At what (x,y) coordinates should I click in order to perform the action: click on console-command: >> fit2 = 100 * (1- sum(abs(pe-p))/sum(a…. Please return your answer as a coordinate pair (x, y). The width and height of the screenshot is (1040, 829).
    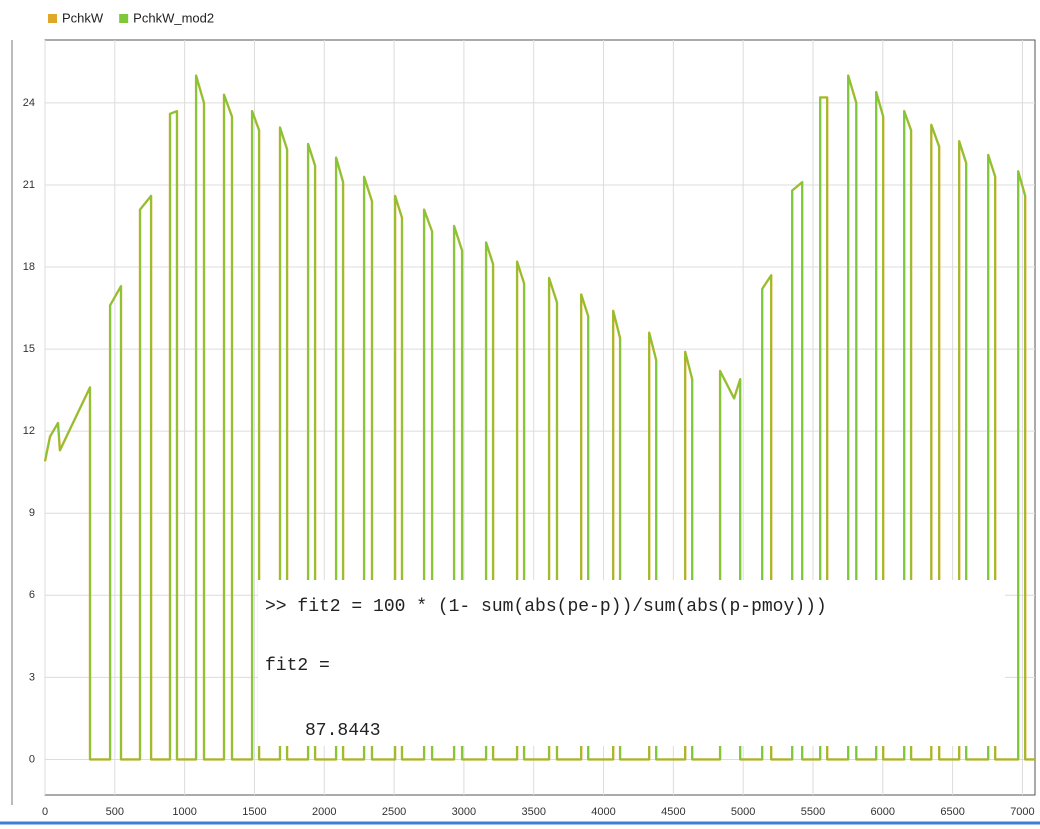
    Looking at the image, I should click on (546, 607).